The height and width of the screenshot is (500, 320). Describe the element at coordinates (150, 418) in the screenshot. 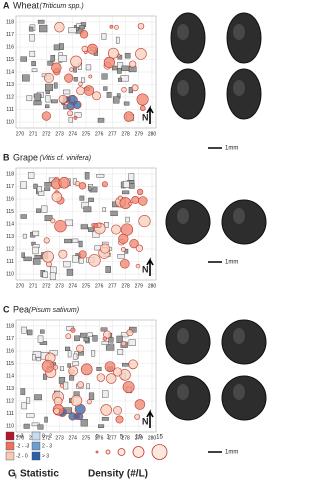

I see `north-arrow` at that location.